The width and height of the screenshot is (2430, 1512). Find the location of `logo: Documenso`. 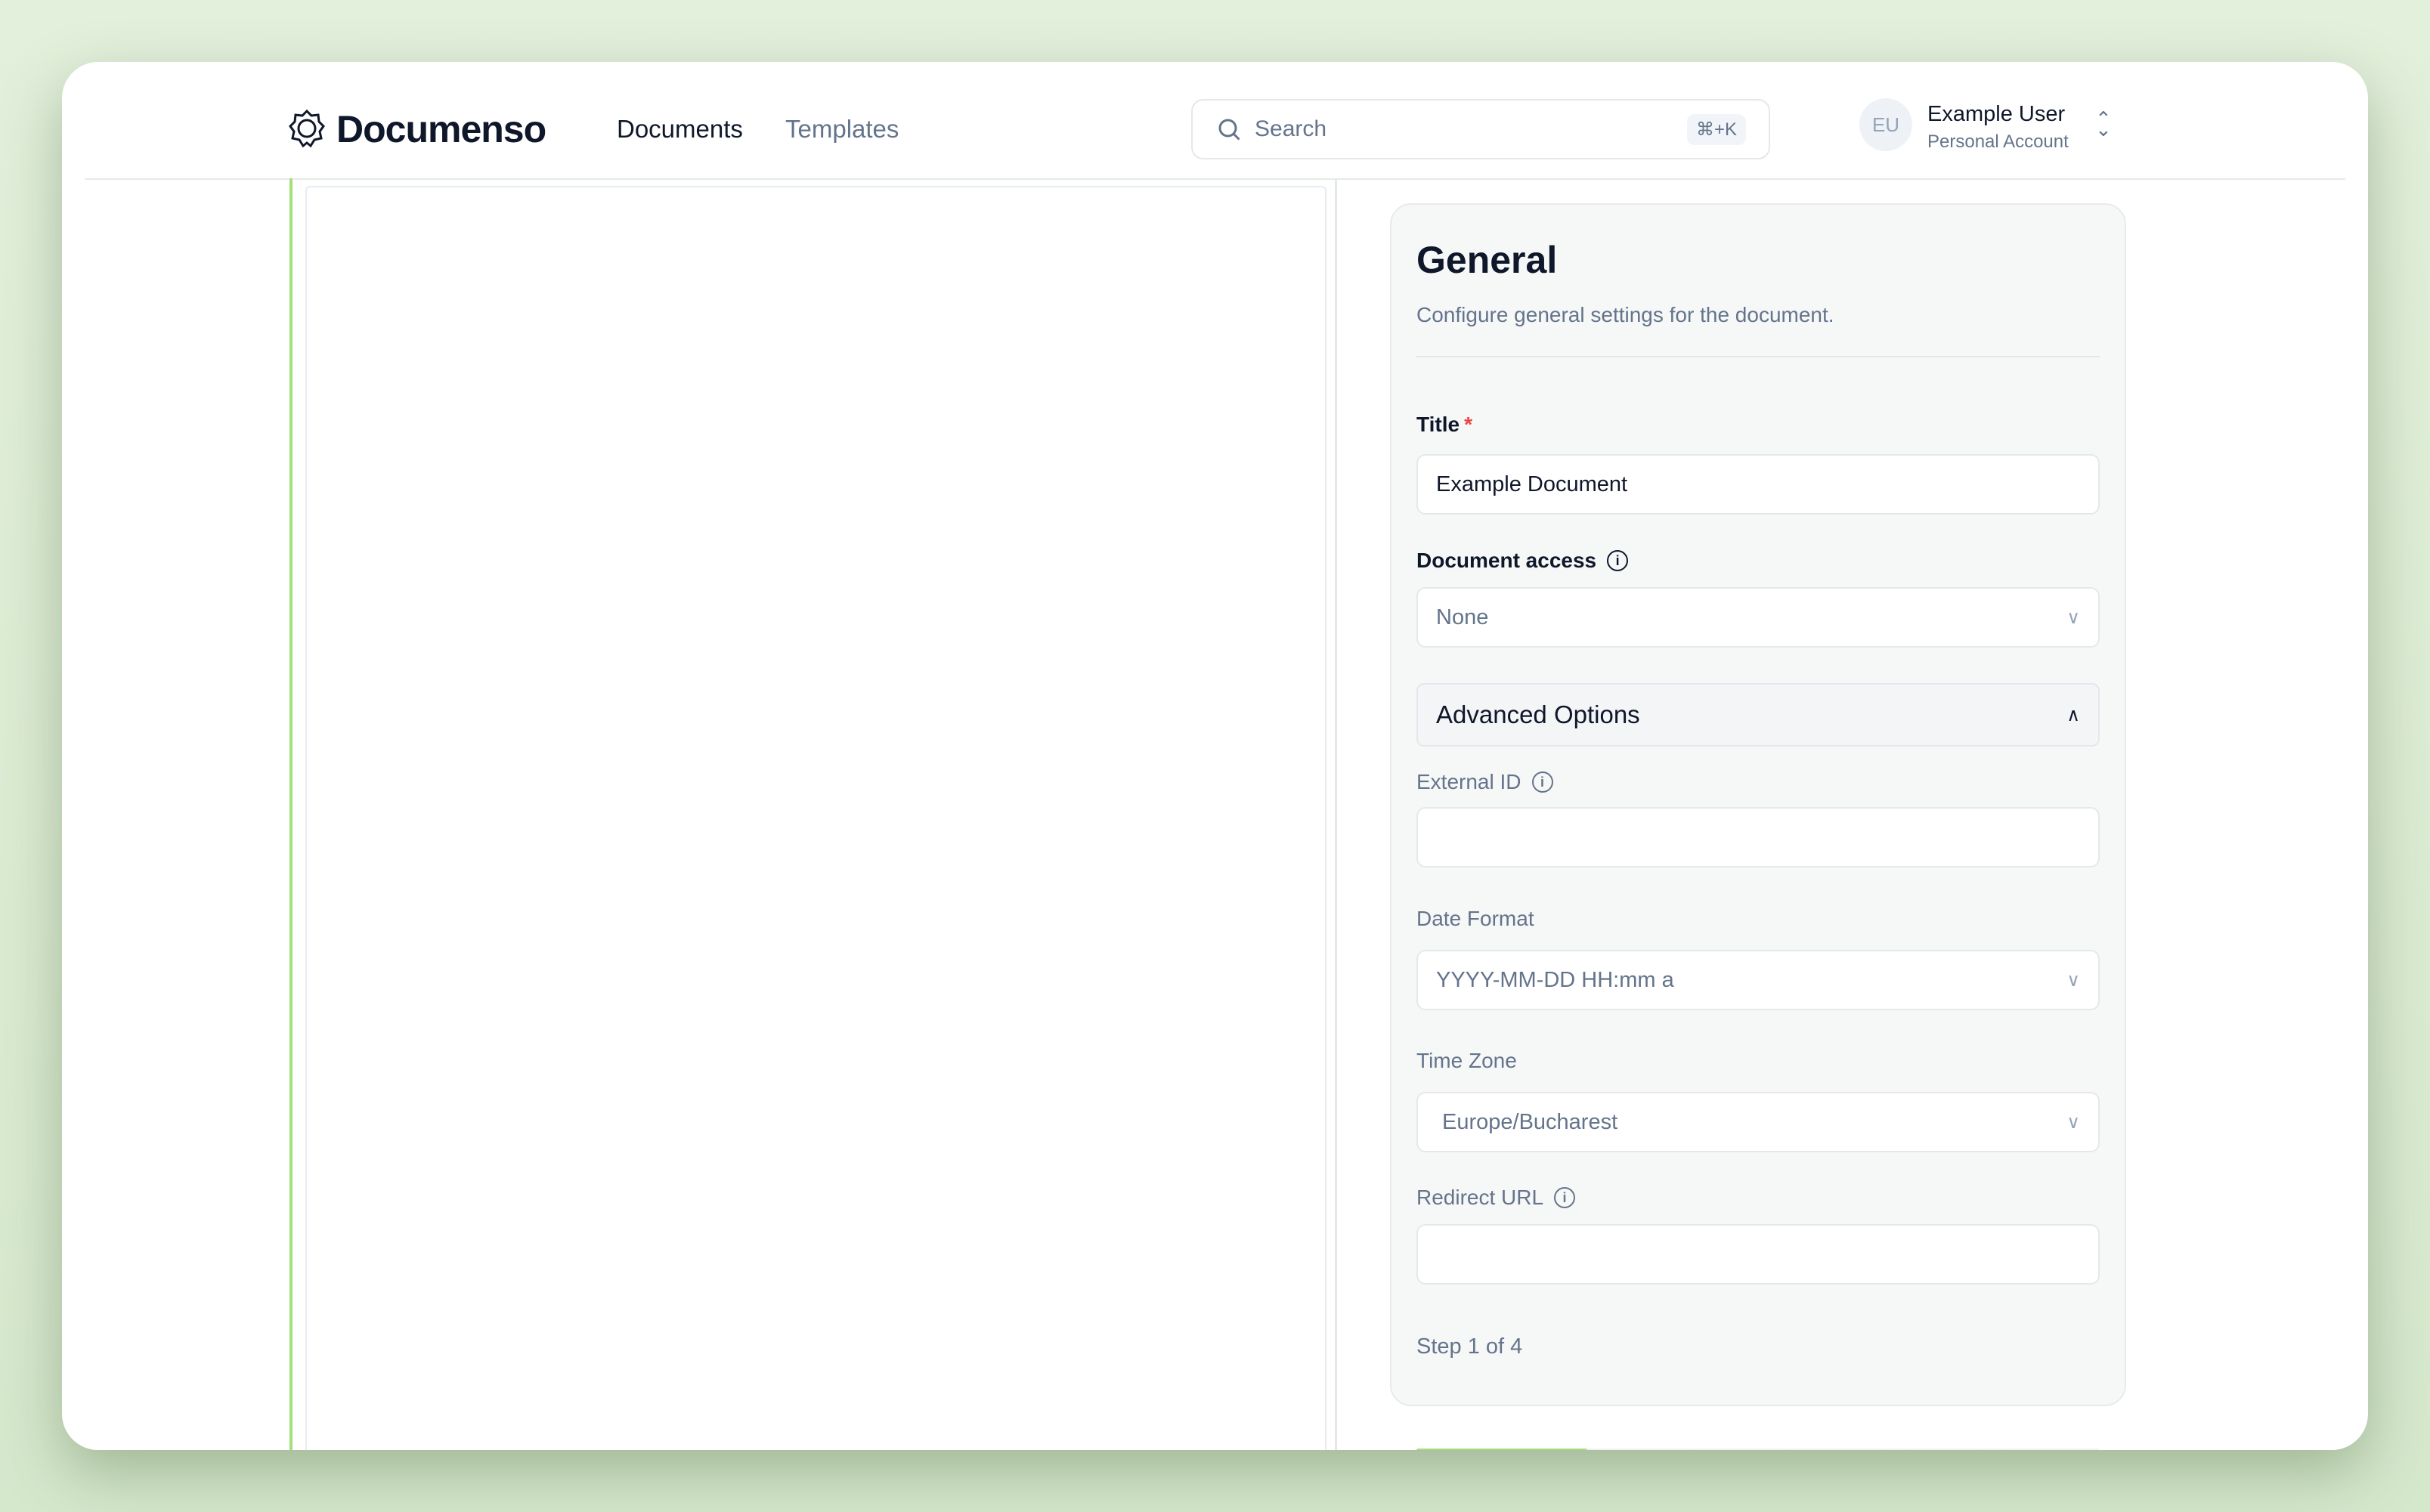

logo: Documenso is located at coordinates (417, 129).